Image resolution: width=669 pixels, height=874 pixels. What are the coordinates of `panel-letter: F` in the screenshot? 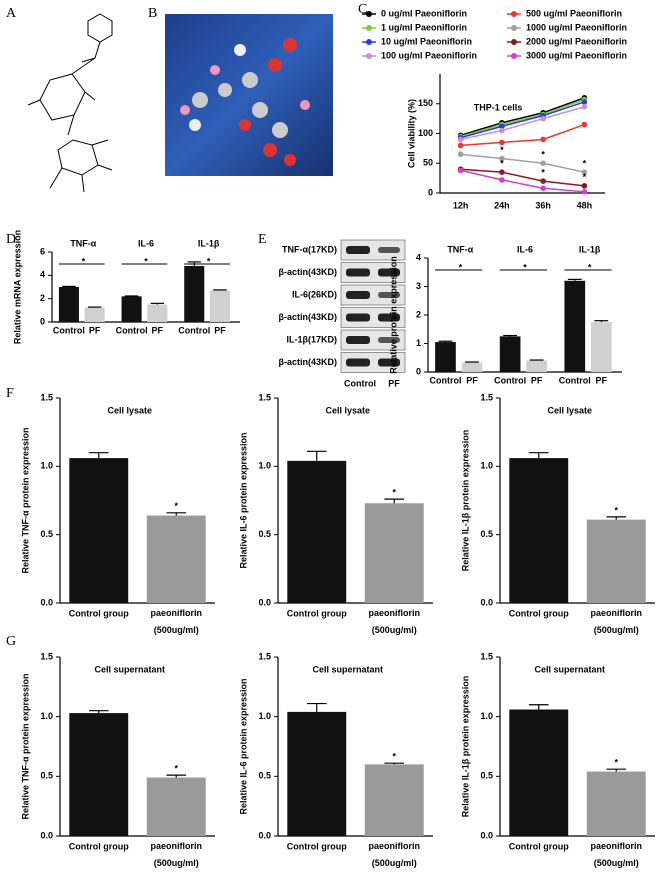 It's located at (10, 393).